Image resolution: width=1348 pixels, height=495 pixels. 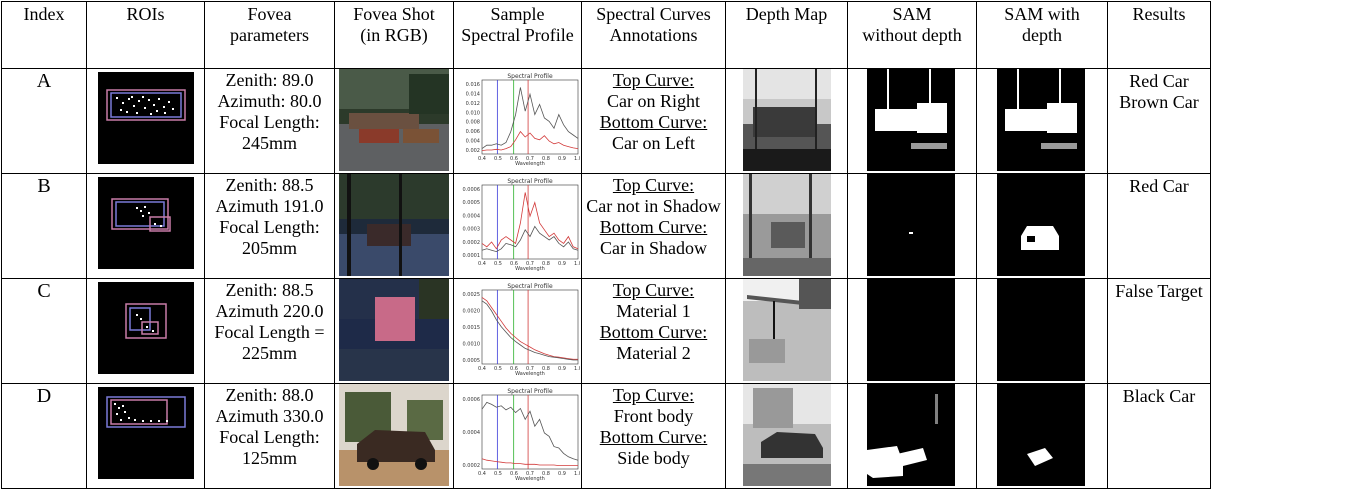 What do you see at coordinates (530, 181) in the screenshot?
I see `plot-title: Spectral Profile` at bounding box center [530, 181].